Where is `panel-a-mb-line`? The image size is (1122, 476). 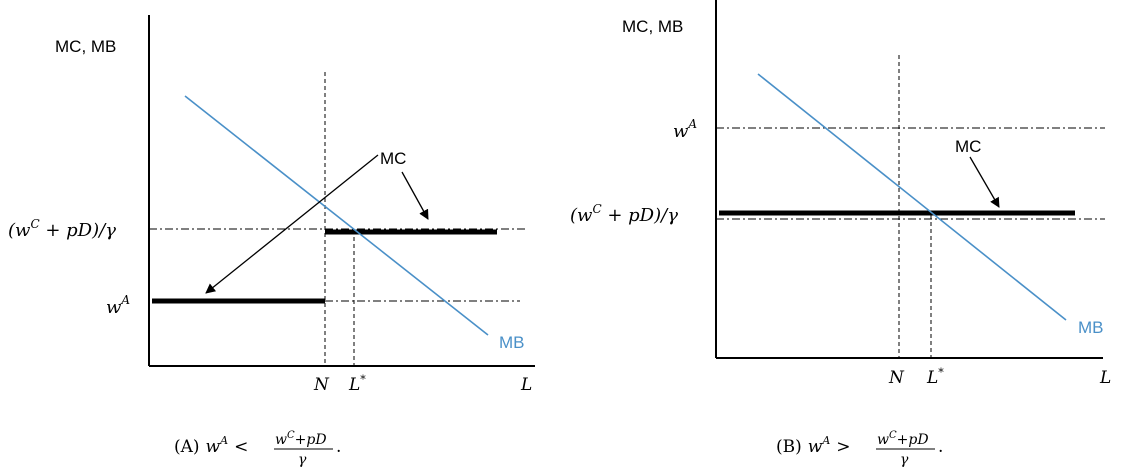
panel-a-mb-line is located at coordinates (336, 215).